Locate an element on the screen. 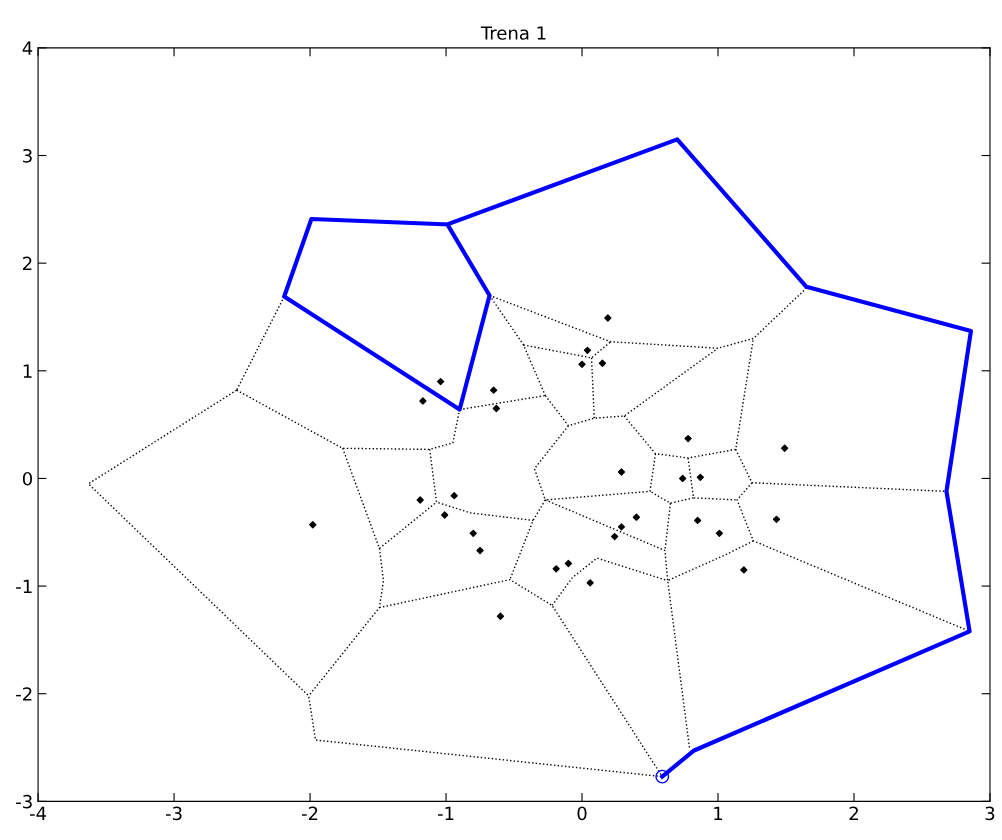  x-tick-label: -3 is located at coordinates (173, 813).